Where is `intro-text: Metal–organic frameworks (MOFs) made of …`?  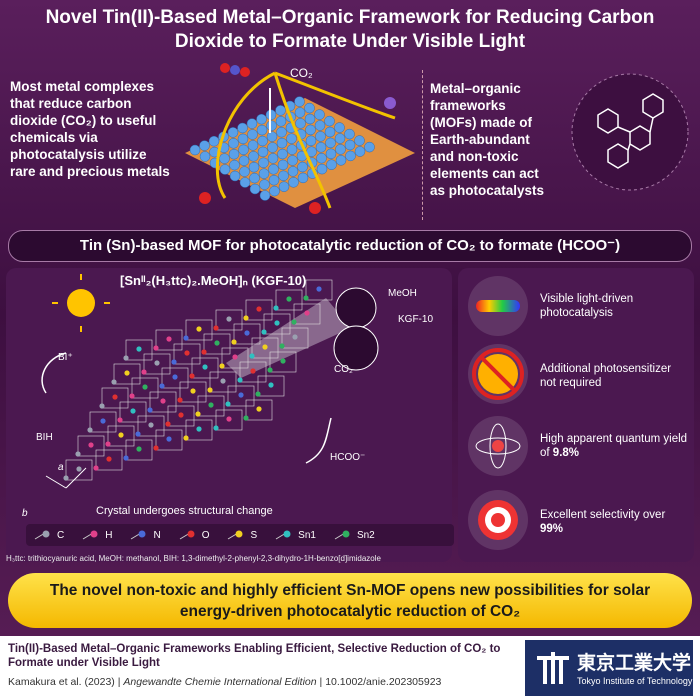 intro-text: Metal–organic frameworks (MOFs) made of … is located at coordinates (487, 139).